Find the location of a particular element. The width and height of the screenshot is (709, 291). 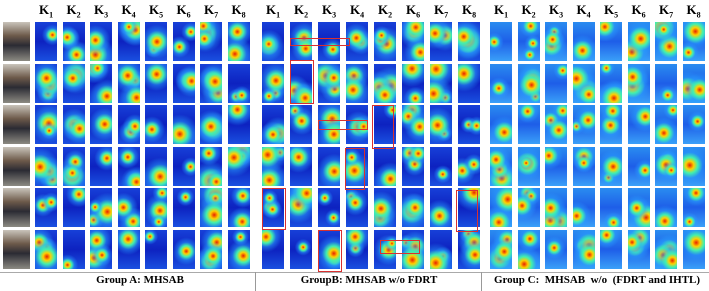

column-header: K1 is located at coordinates (46, 11).